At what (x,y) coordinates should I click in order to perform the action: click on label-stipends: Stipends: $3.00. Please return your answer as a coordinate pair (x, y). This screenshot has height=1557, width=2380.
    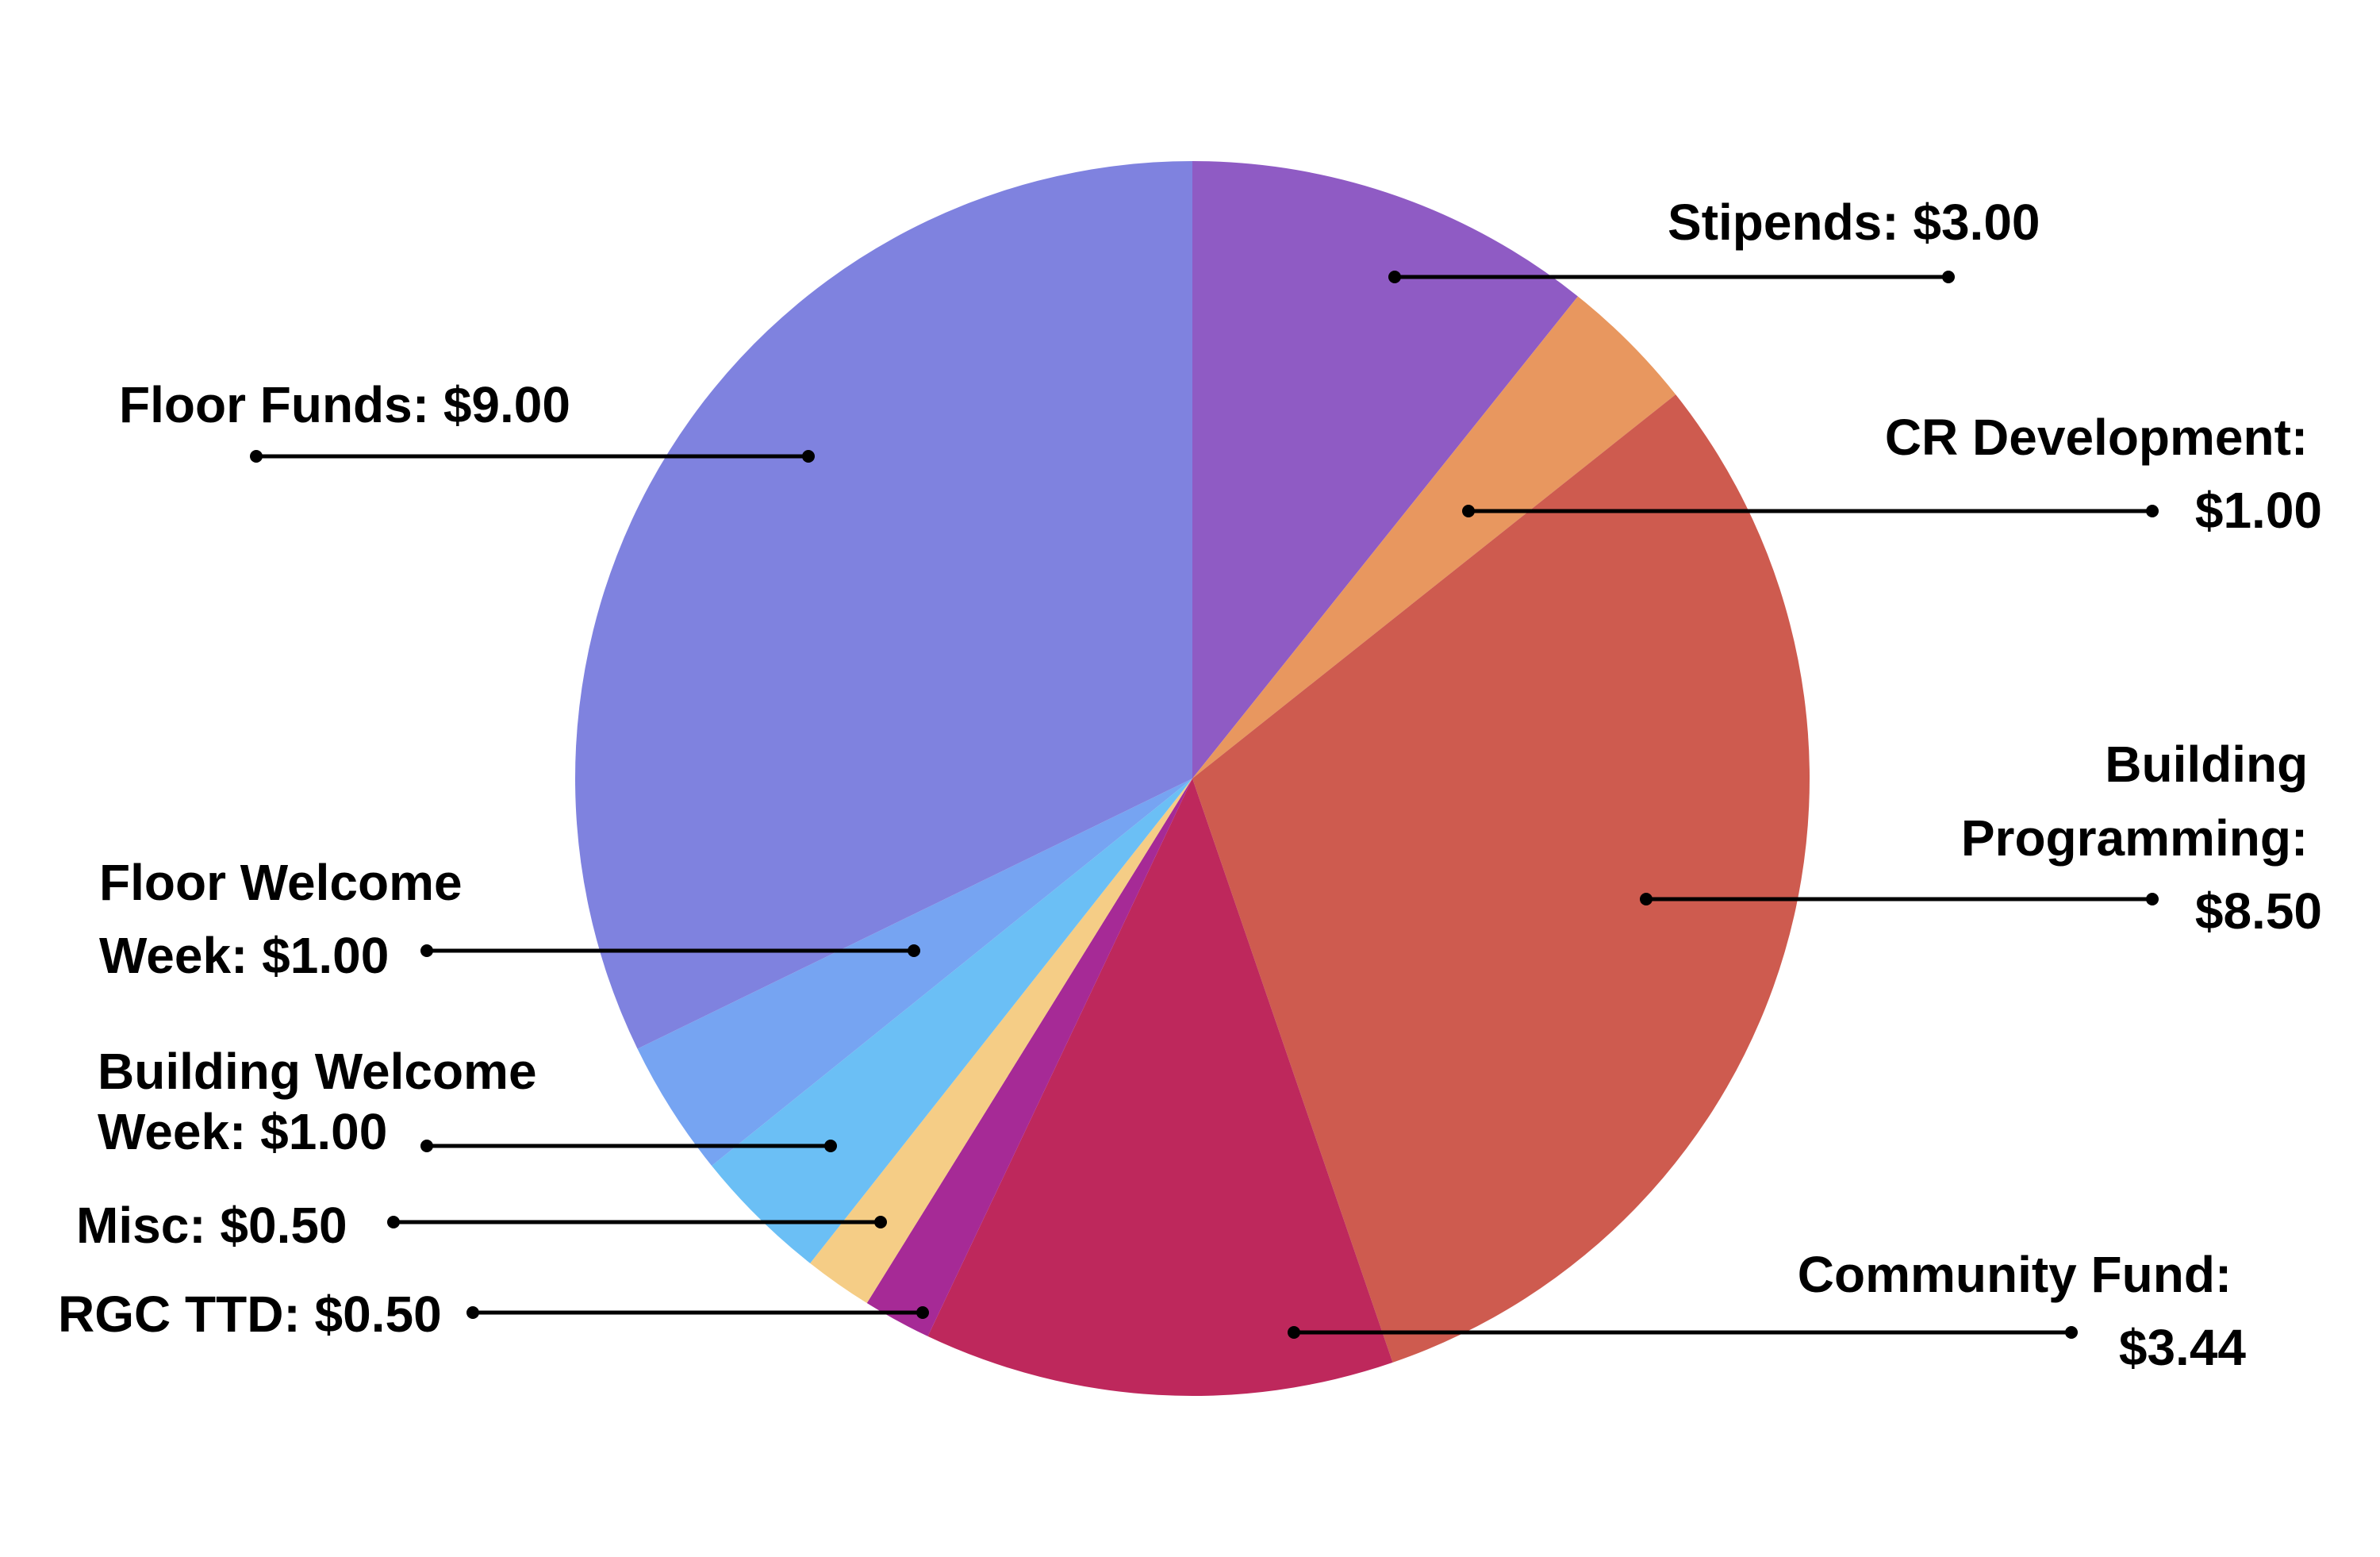
    Looking at the image, I should click on (1854, 222).